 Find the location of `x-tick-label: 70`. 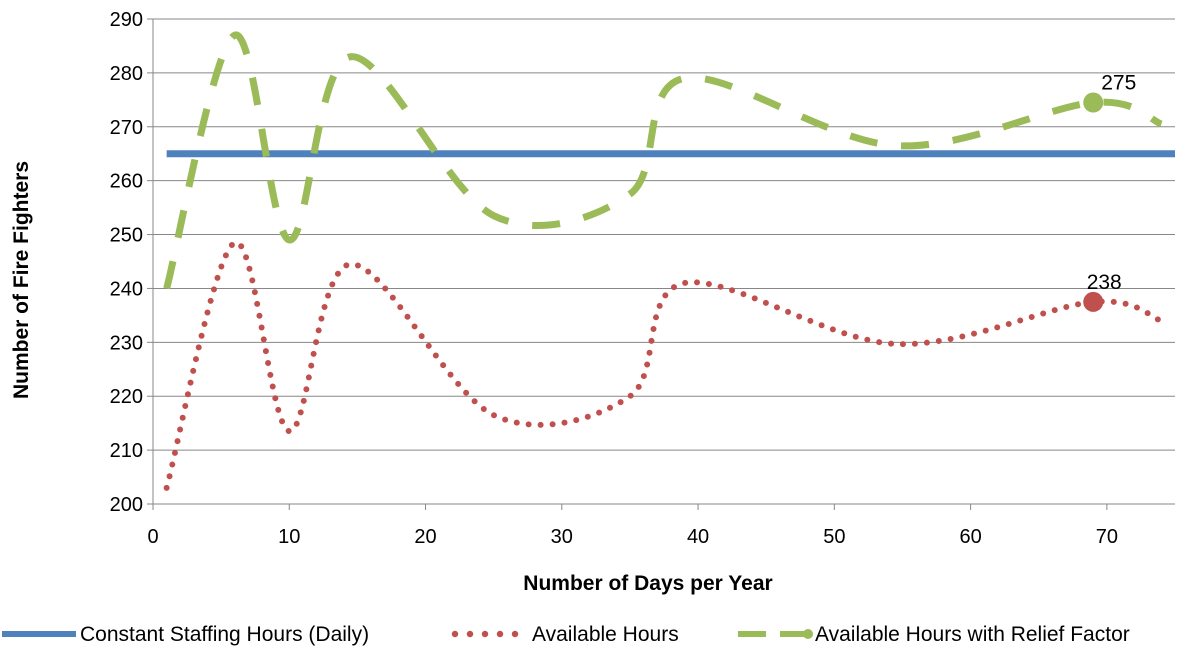

x-tick-label: 70 is located at coordinates (1107, 537).